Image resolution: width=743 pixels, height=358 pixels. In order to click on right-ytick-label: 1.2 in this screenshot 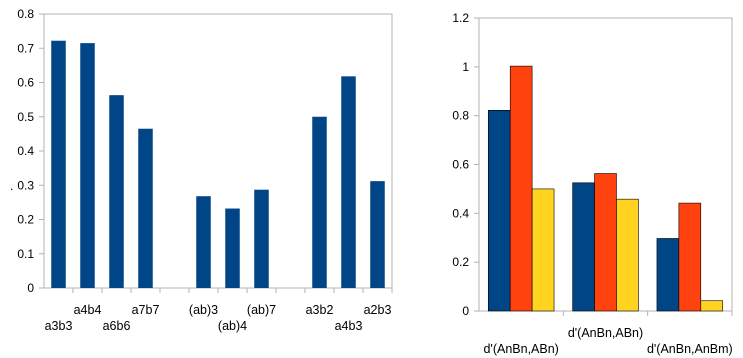, I will do `click(460, 18)`.